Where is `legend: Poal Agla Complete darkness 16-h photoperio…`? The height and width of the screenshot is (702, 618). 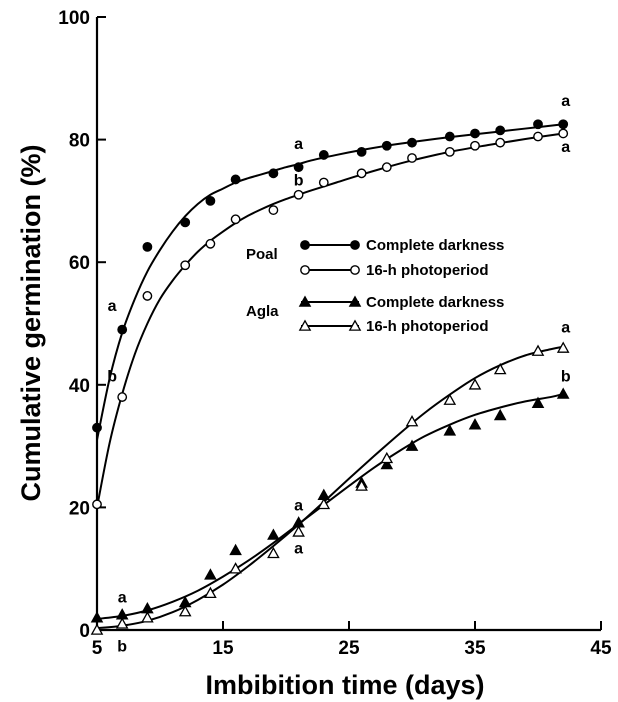
legend: Poal Agla Complete darkness 16-h photoperio… is located at coordinates (375, 286).